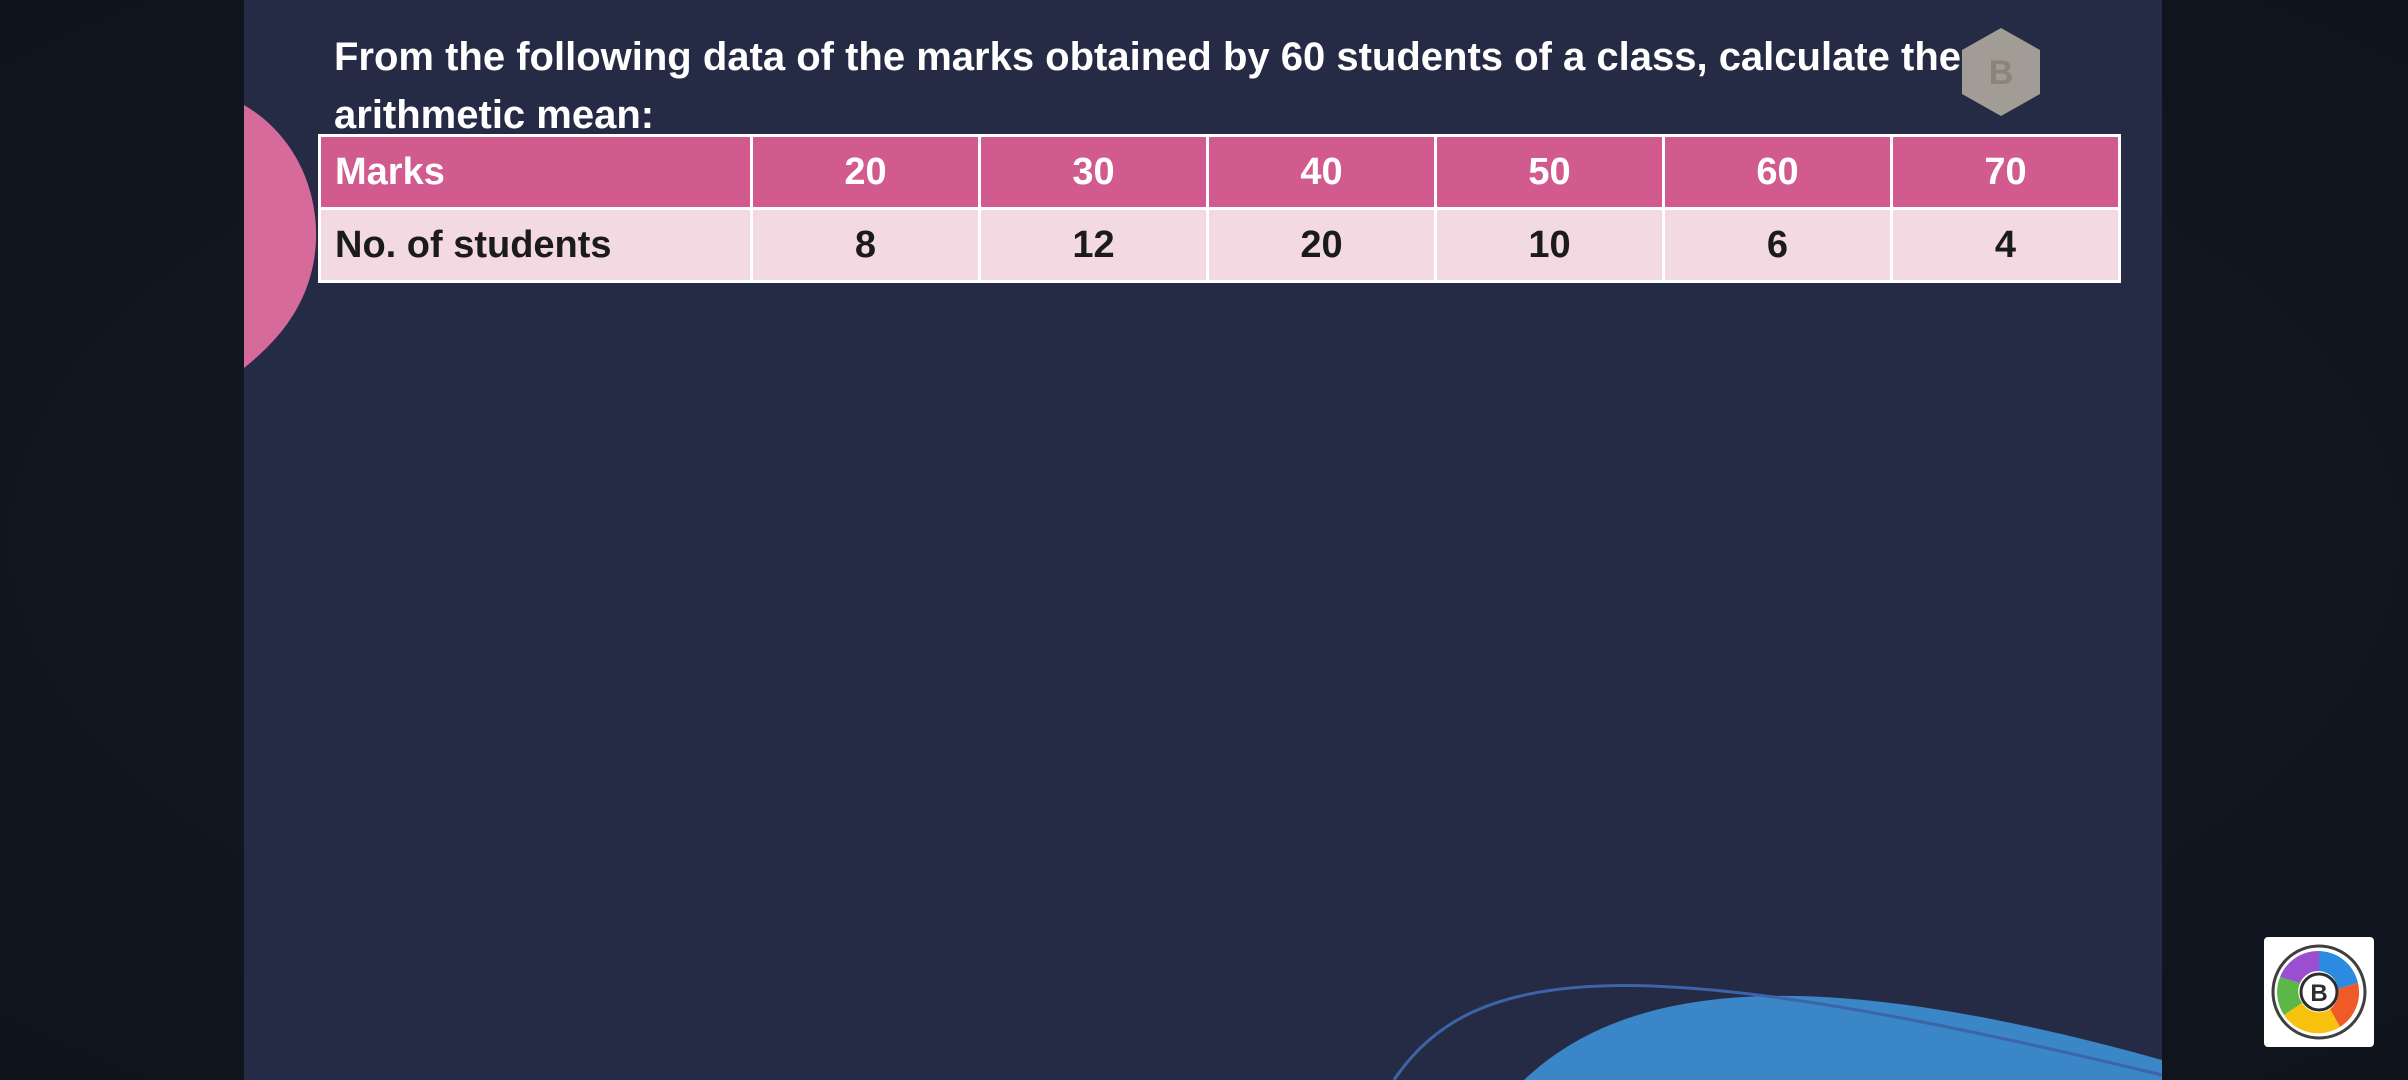  Describe the element at coordinates (1093, 172) in the screenshot. I see `header-cell: 30` at that location.